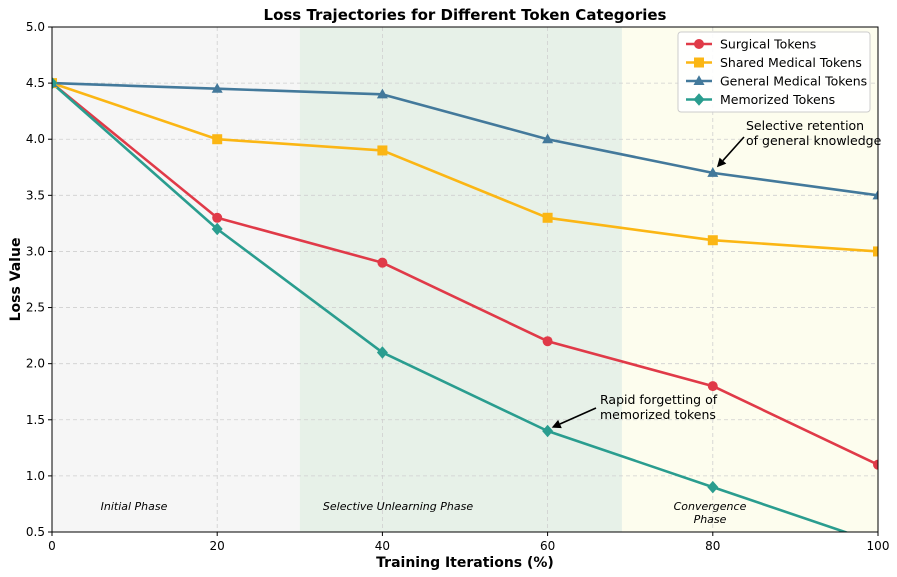 The image size is (897, 577). Describe the element at coordinates (465, 563) in the screenshot. I see `x-axis-label: Training Iterations (%)` at that location.